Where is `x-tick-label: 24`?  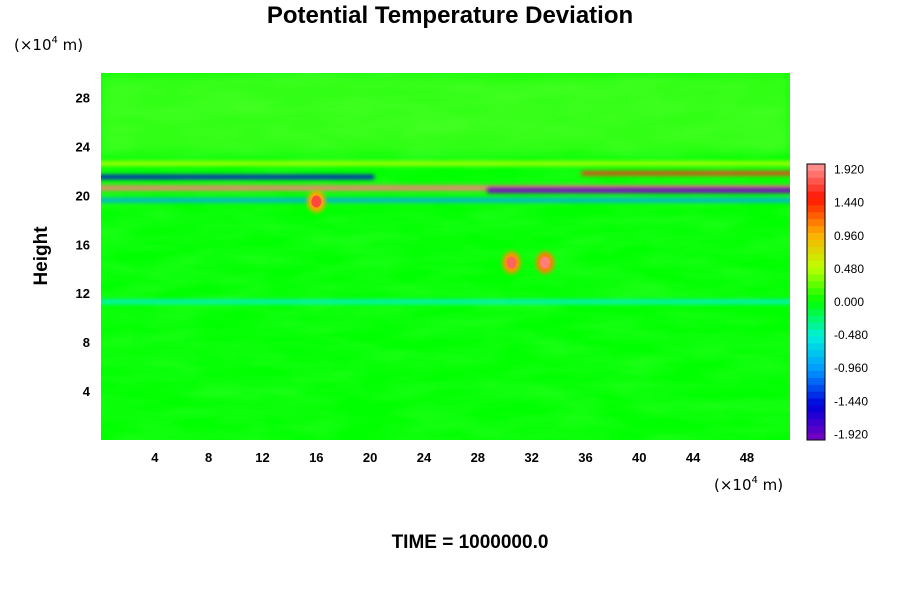 x-tick-label: 24 is located at coordinates (424, 457).